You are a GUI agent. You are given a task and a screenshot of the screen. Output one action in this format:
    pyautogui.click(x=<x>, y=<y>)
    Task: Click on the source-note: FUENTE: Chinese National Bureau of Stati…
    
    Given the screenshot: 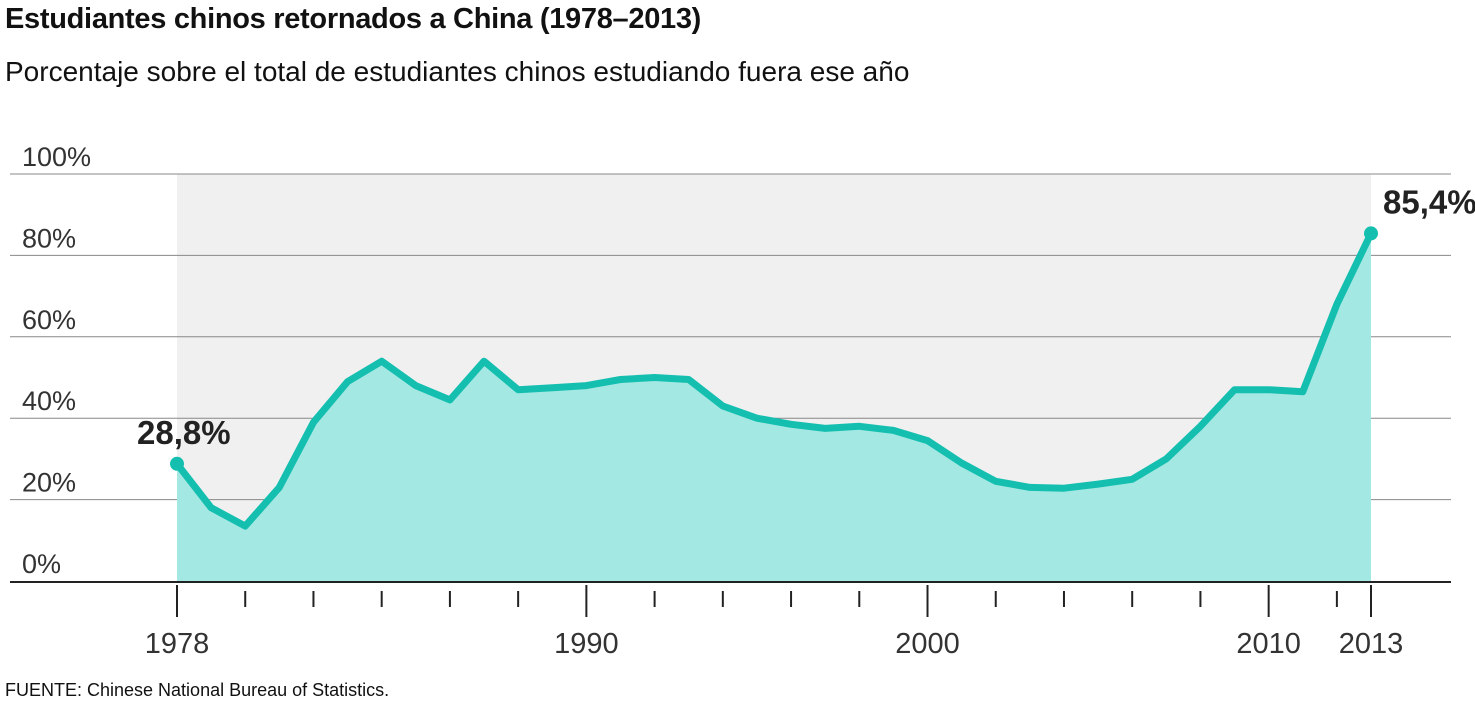 What is the action you would take?
    pyautogui.click(x=197, y=690)
    